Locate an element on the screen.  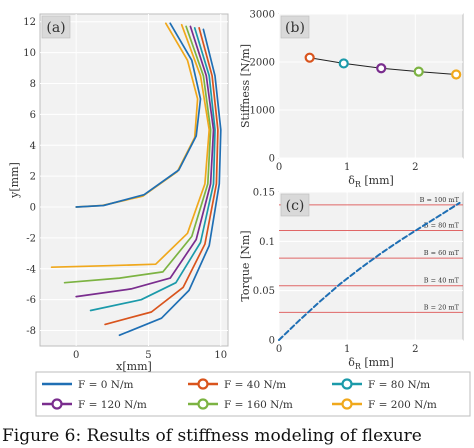
legend-label: F = 160 N/m is located at coordinates (258, 405).